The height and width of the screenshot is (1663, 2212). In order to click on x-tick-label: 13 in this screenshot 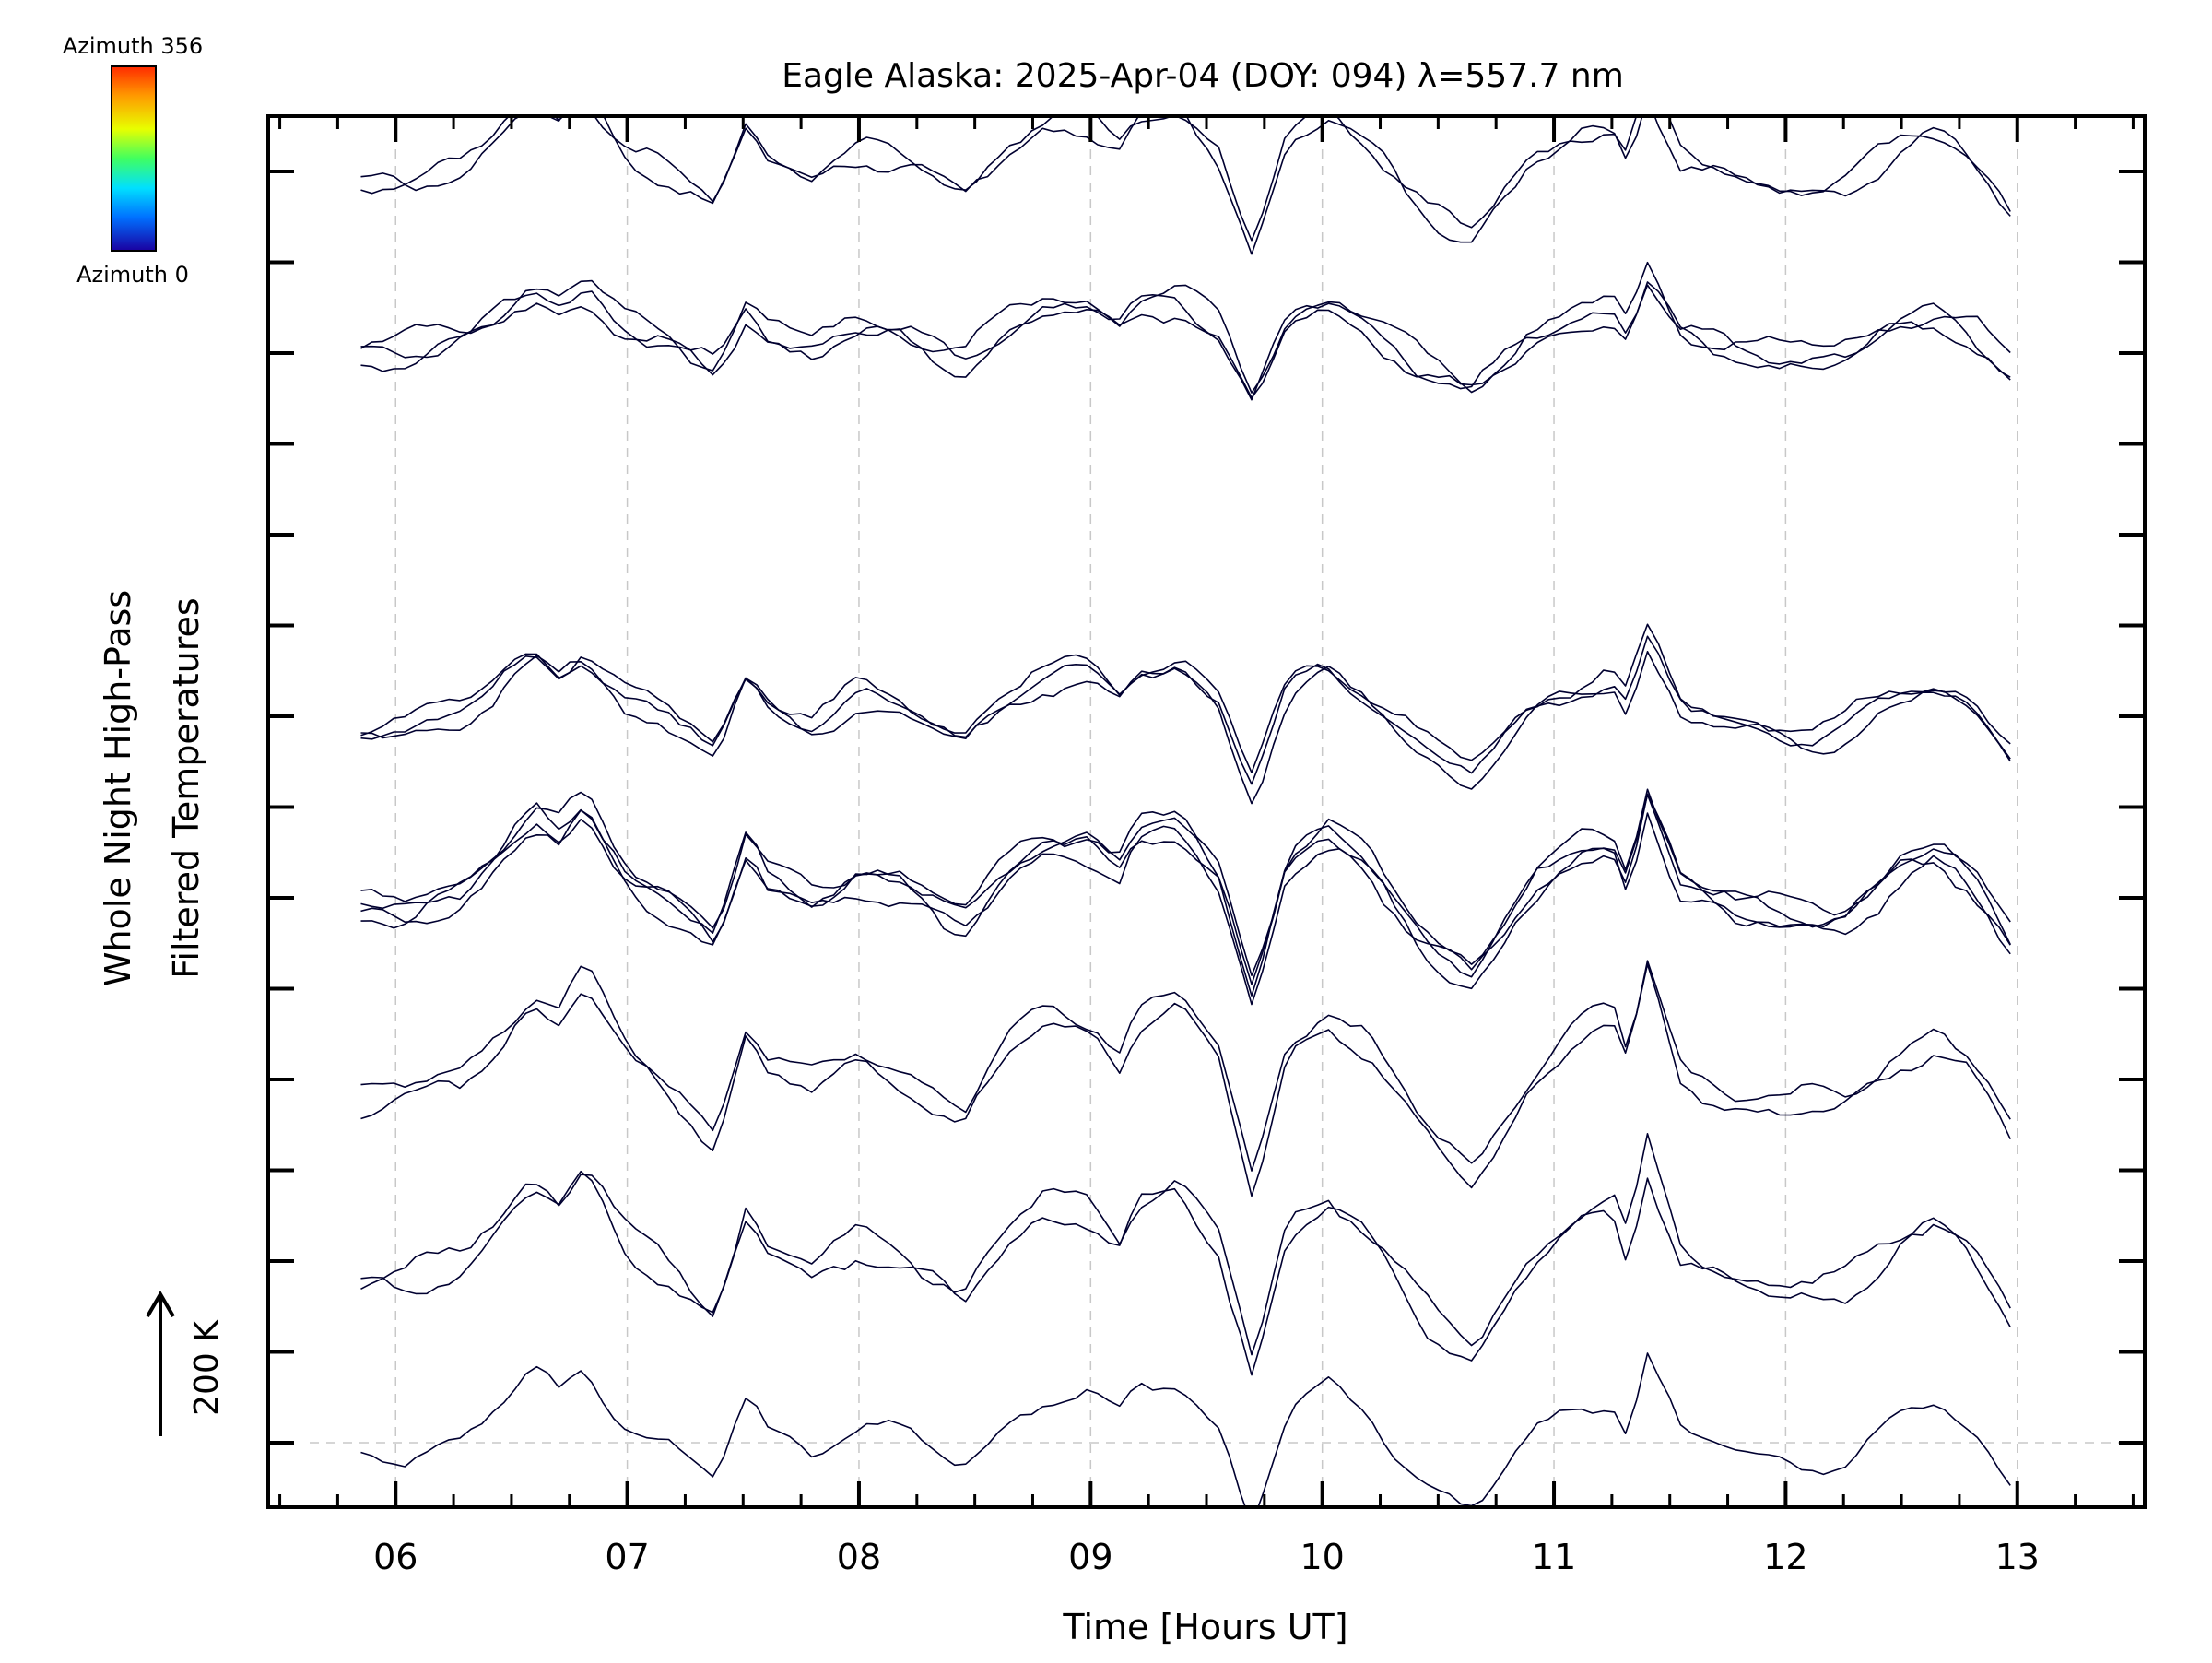, I will do `click(2017, 1557)`.